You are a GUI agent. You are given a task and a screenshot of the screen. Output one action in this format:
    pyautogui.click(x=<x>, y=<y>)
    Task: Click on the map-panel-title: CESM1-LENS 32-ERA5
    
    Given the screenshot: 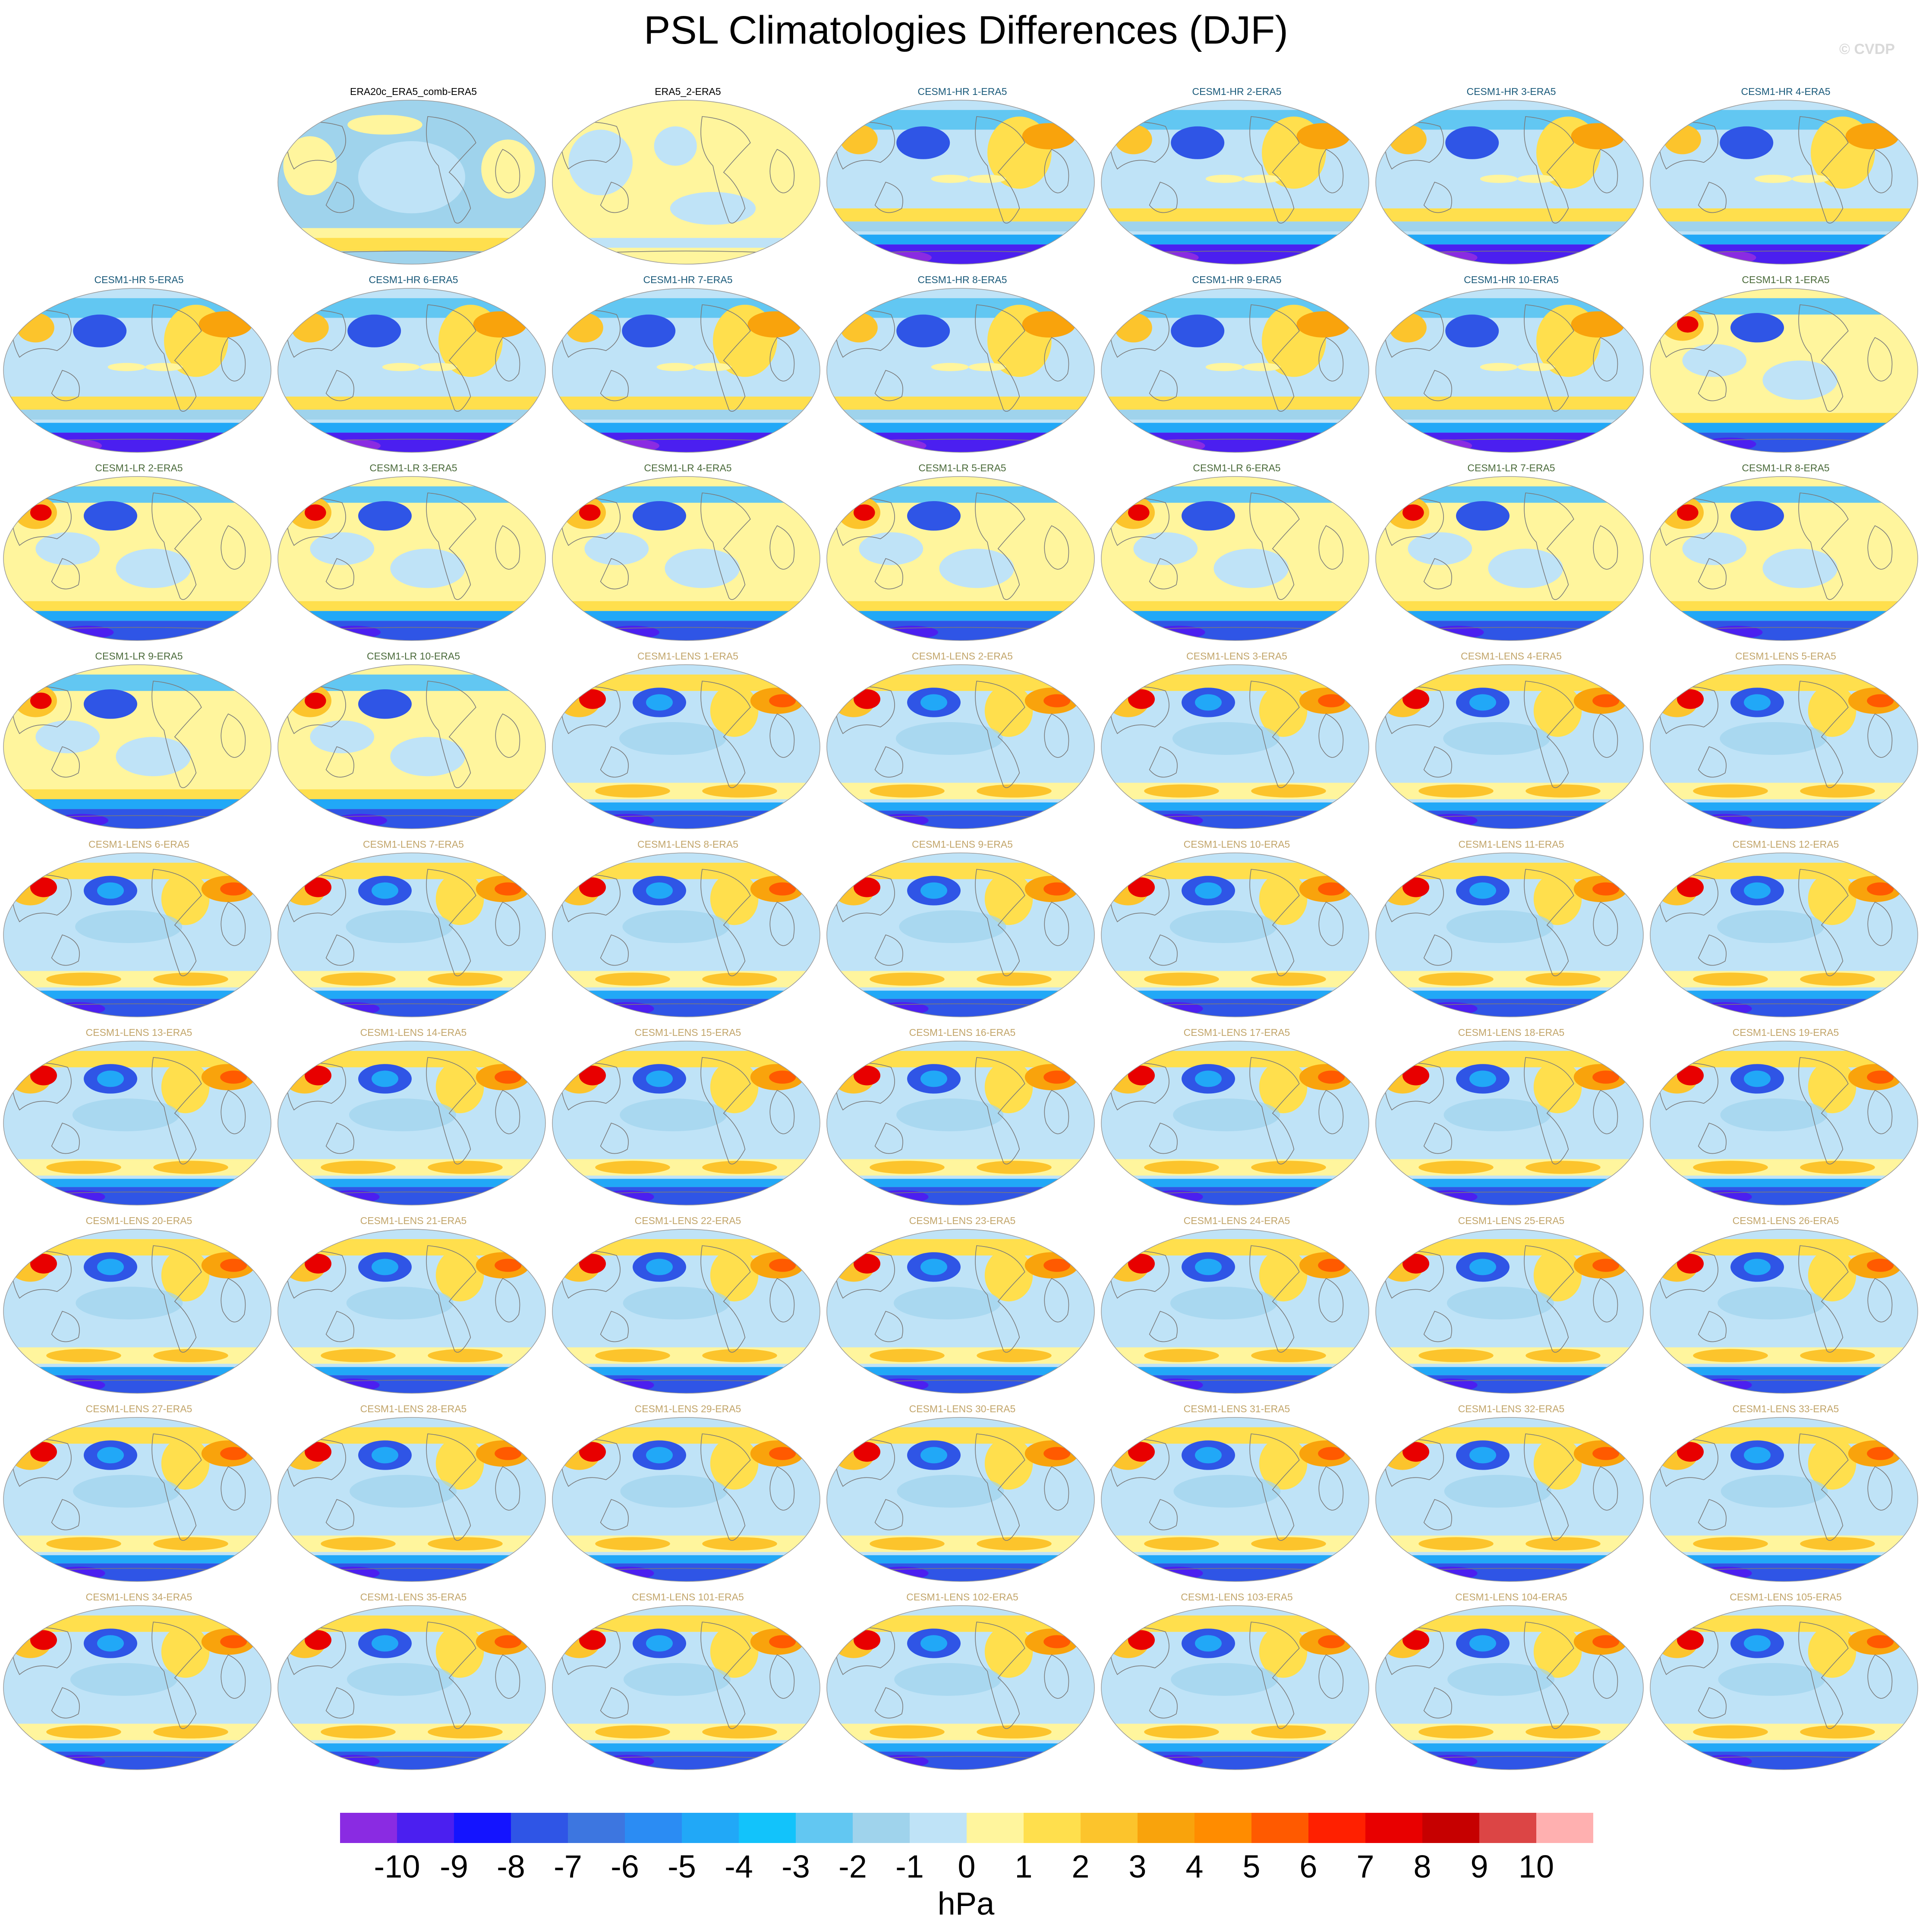 What is the action you would take?
    pyautogui.click(x=1512, y=1408)
    